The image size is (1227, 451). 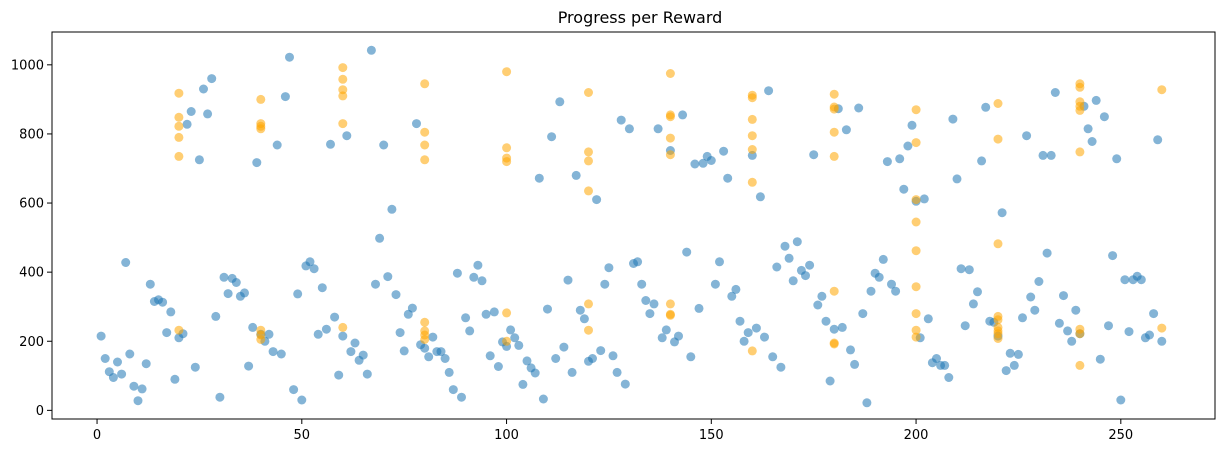 I want to click on chart-title: Progress per Reward, so click(x=640, y=17).